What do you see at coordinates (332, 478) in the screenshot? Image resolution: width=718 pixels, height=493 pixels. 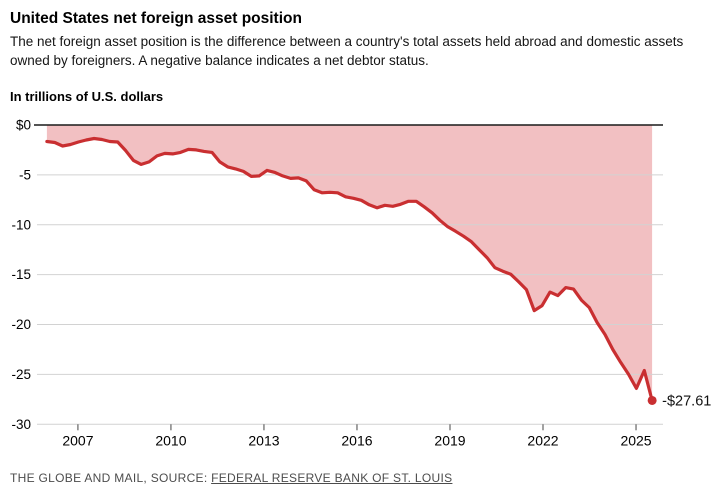 I see `source-link: FEDERAL RESERVE BANK OF ST. LOUIS` at bounding box center [332, 478].